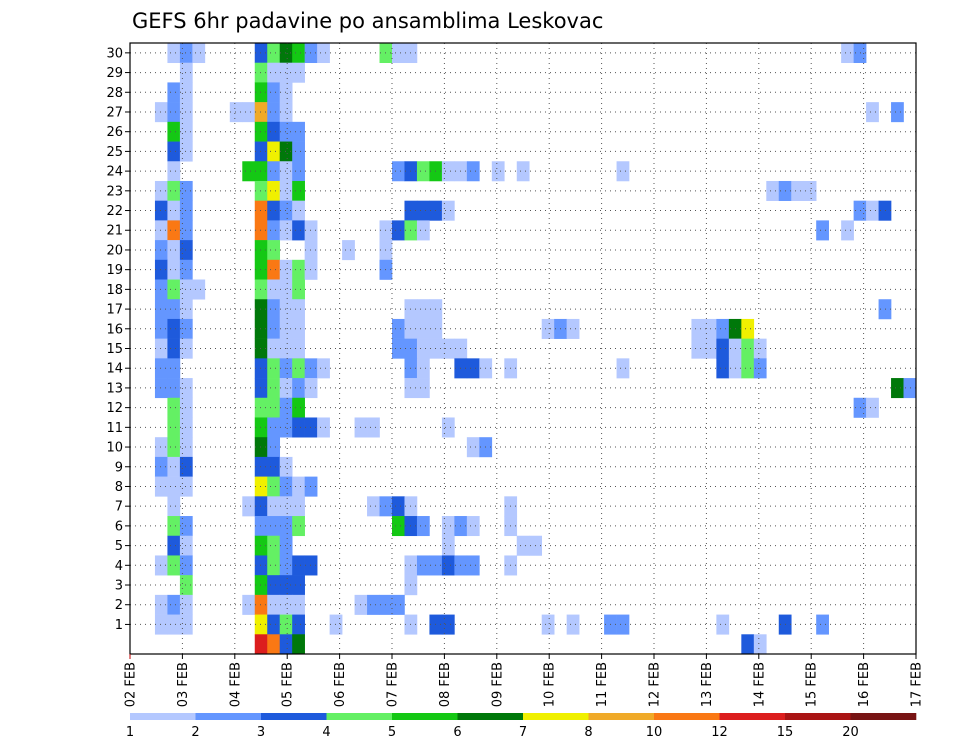 The height and width of the screenshot is (742, 960). I want to click on y-tick-label: 14, so click(114, 369).